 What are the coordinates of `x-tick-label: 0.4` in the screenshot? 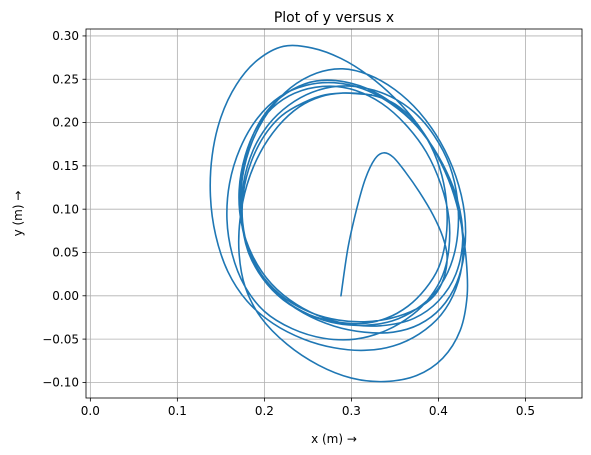 It's located at (438, 411).